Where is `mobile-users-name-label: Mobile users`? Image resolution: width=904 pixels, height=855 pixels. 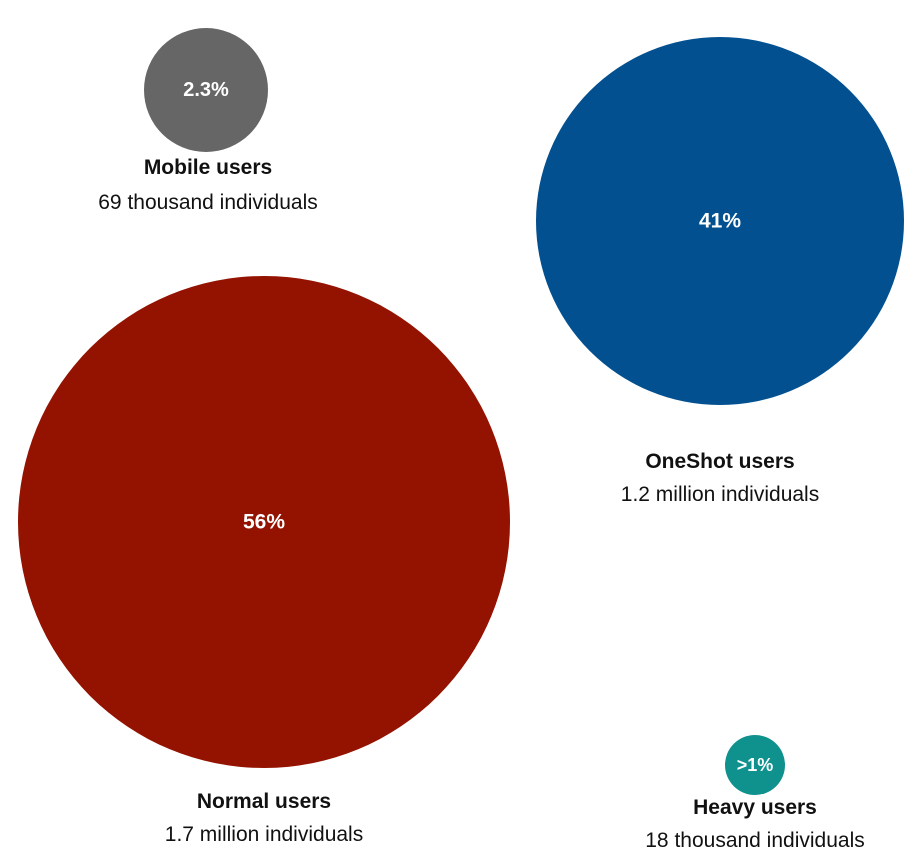
mobile-users-name-label: Mobile users is located at coordinates (208, 167).